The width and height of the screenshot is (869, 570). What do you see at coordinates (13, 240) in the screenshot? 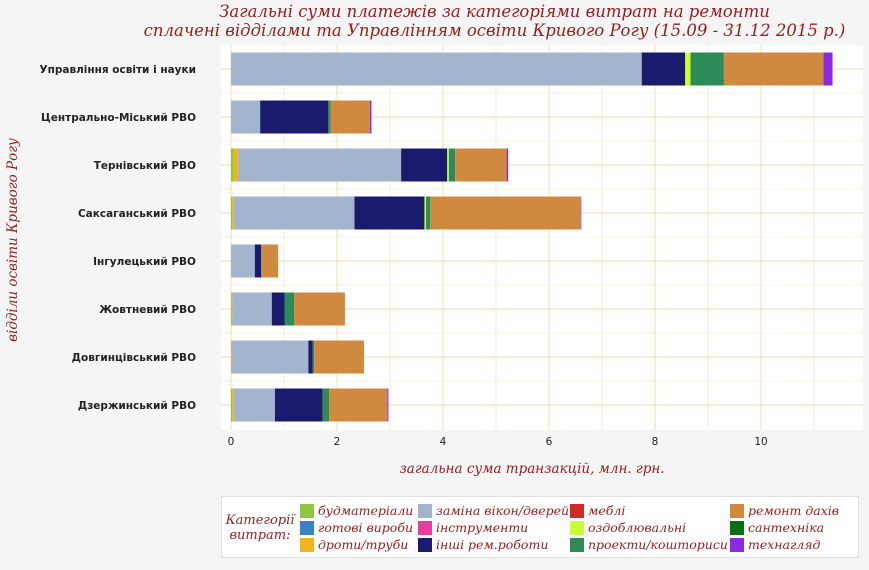
I see `y-axis-title: відділи освіти Кривого Рогу` at bounding box center [13, 240].